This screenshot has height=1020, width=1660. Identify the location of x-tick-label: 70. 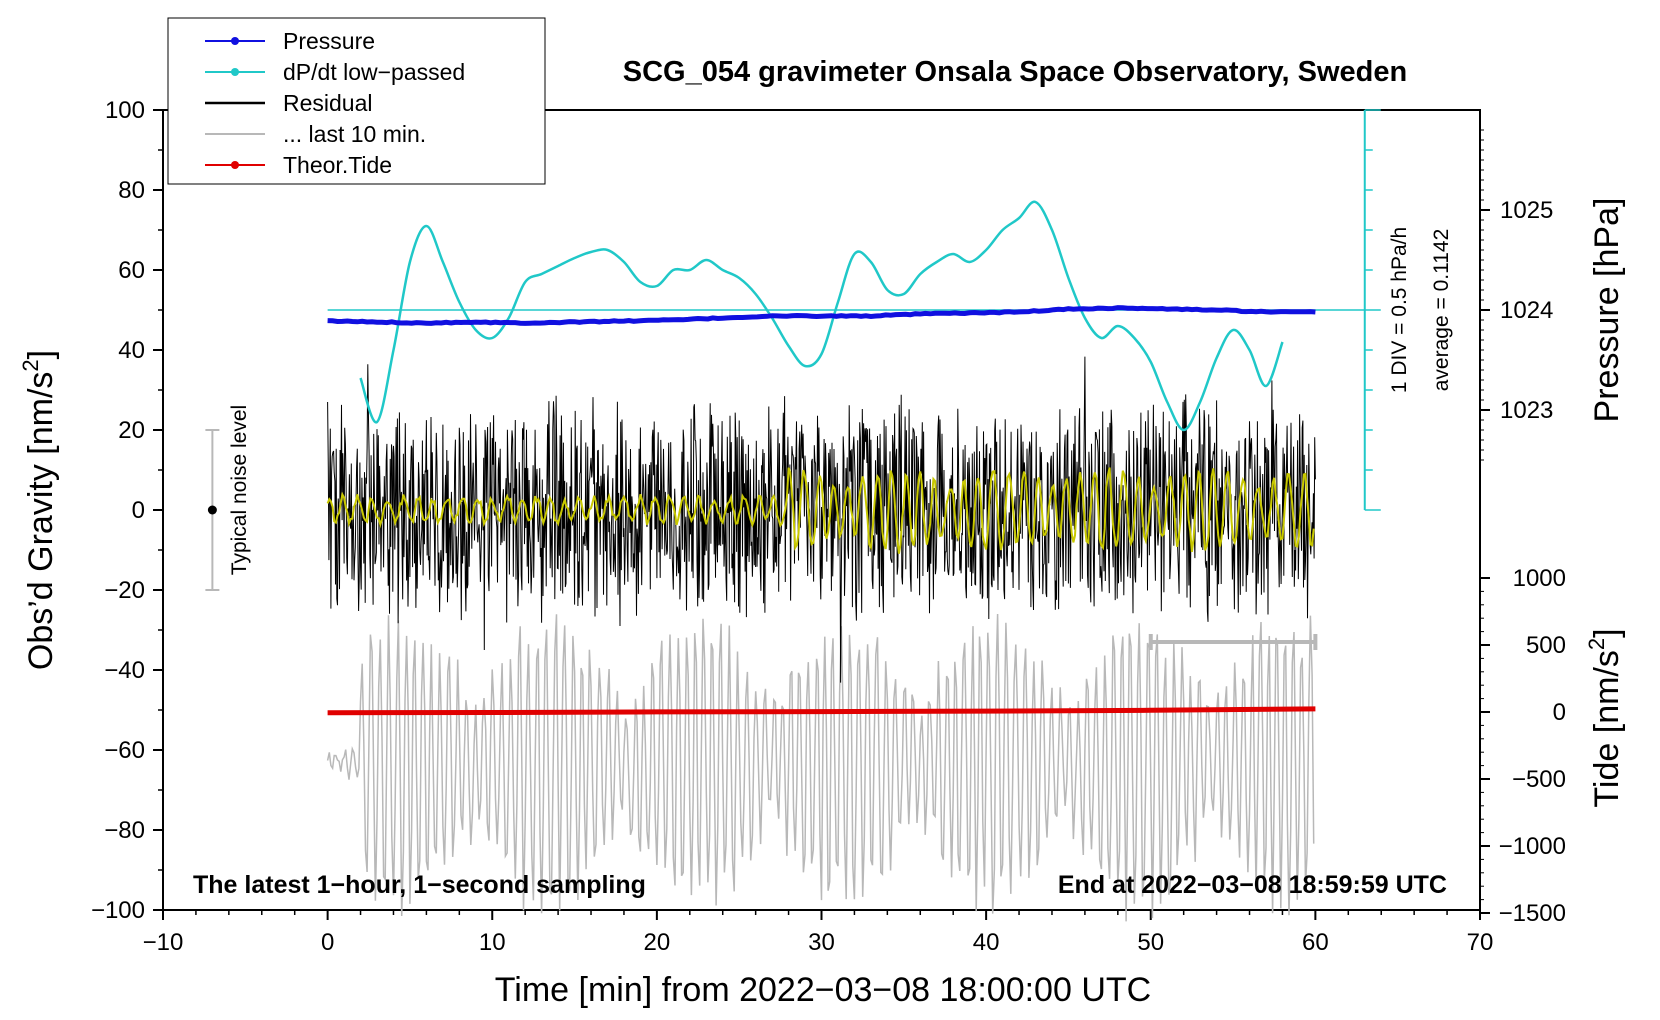
(1480, 942).